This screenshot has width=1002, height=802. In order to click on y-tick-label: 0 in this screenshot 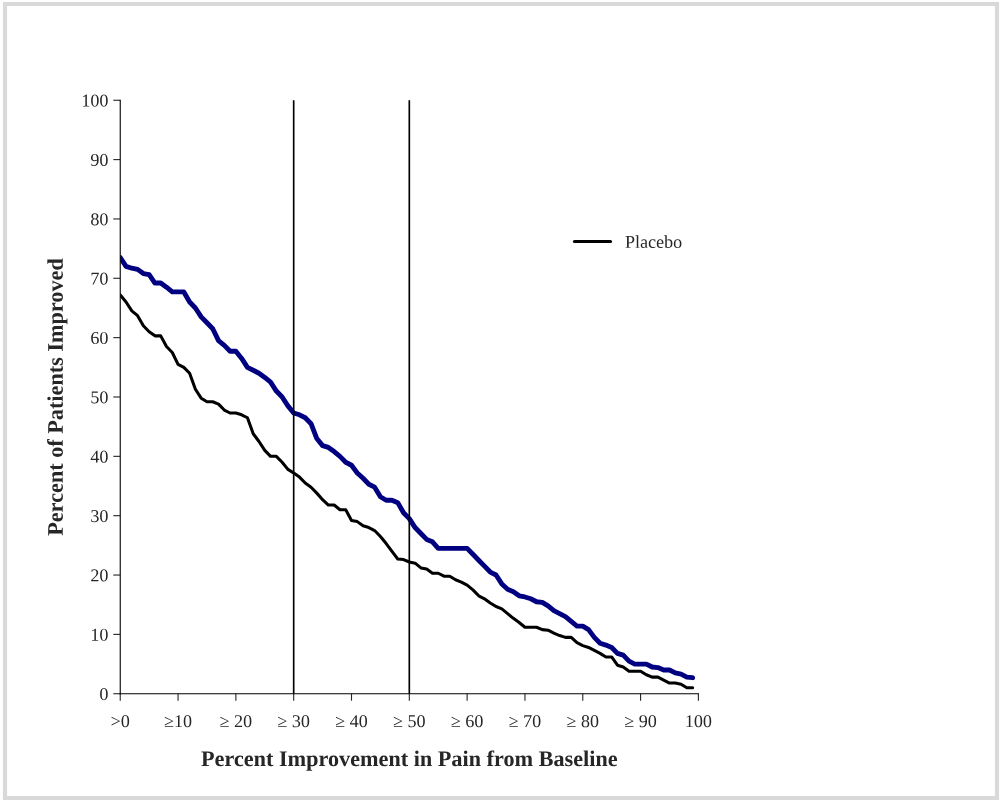, I will do `click(104, 694)`.